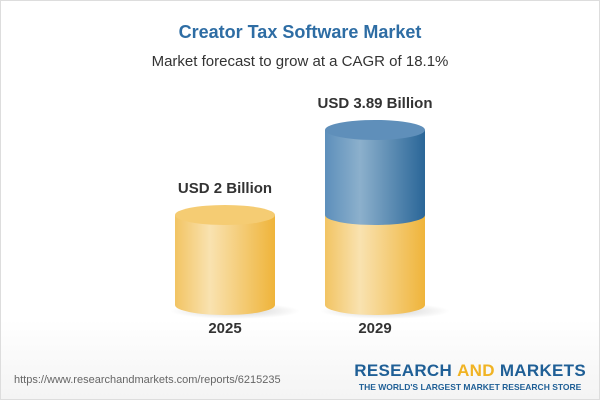 This screenshot has height=400, width=600. What do you see at coordinates (225, 215) in the screenshot?
I see `base-cylinder-2025-top` at bounding box center [225, 215].